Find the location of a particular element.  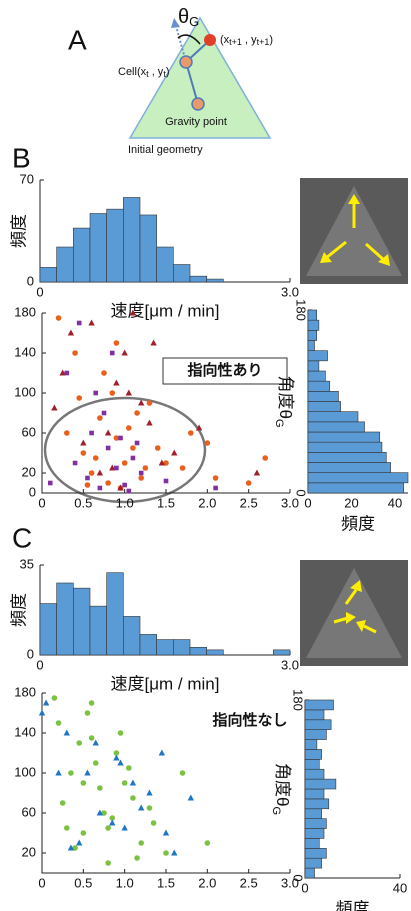

x-tick-label: 40 is located at coordinates (400, 887).